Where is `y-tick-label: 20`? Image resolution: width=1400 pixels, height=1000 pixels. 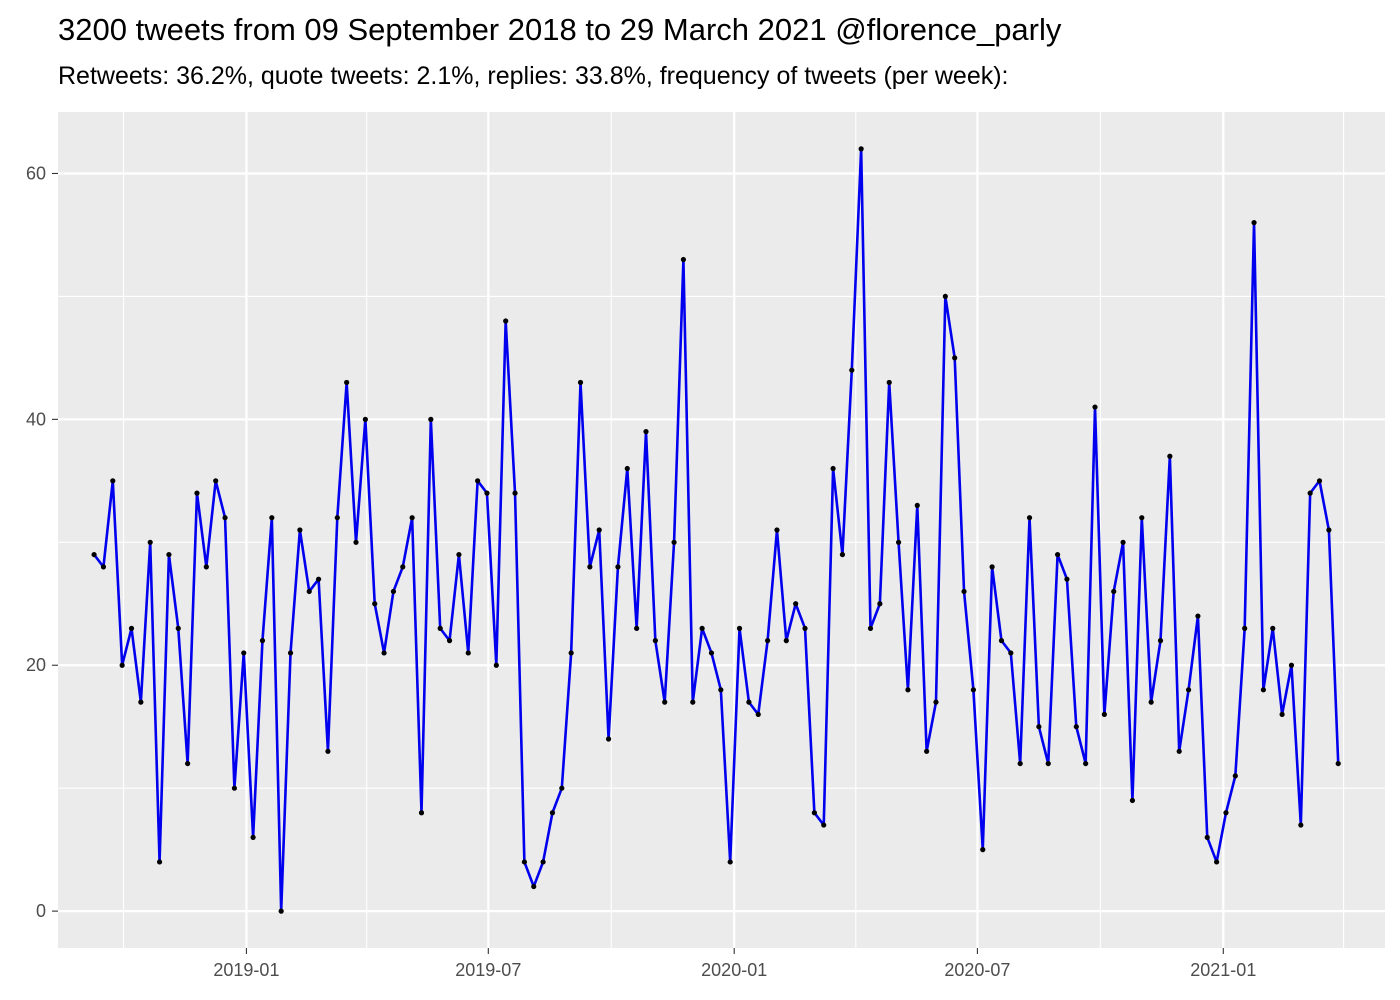 y-tick-label: 20 is located at coordinates (36, 665).